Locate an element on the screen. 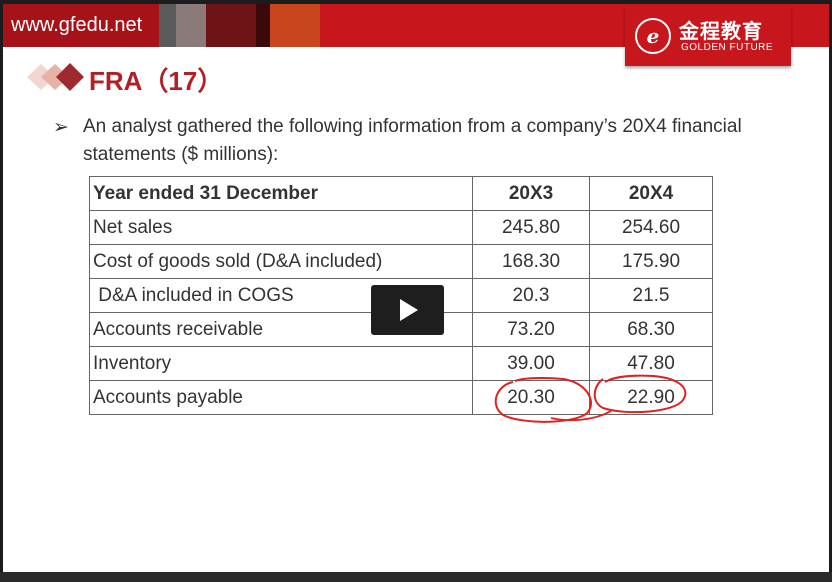 This screenshot has height=582, width=832. row-label: Cost of goods sold (D&A included) is located at coordinates (281, 261).